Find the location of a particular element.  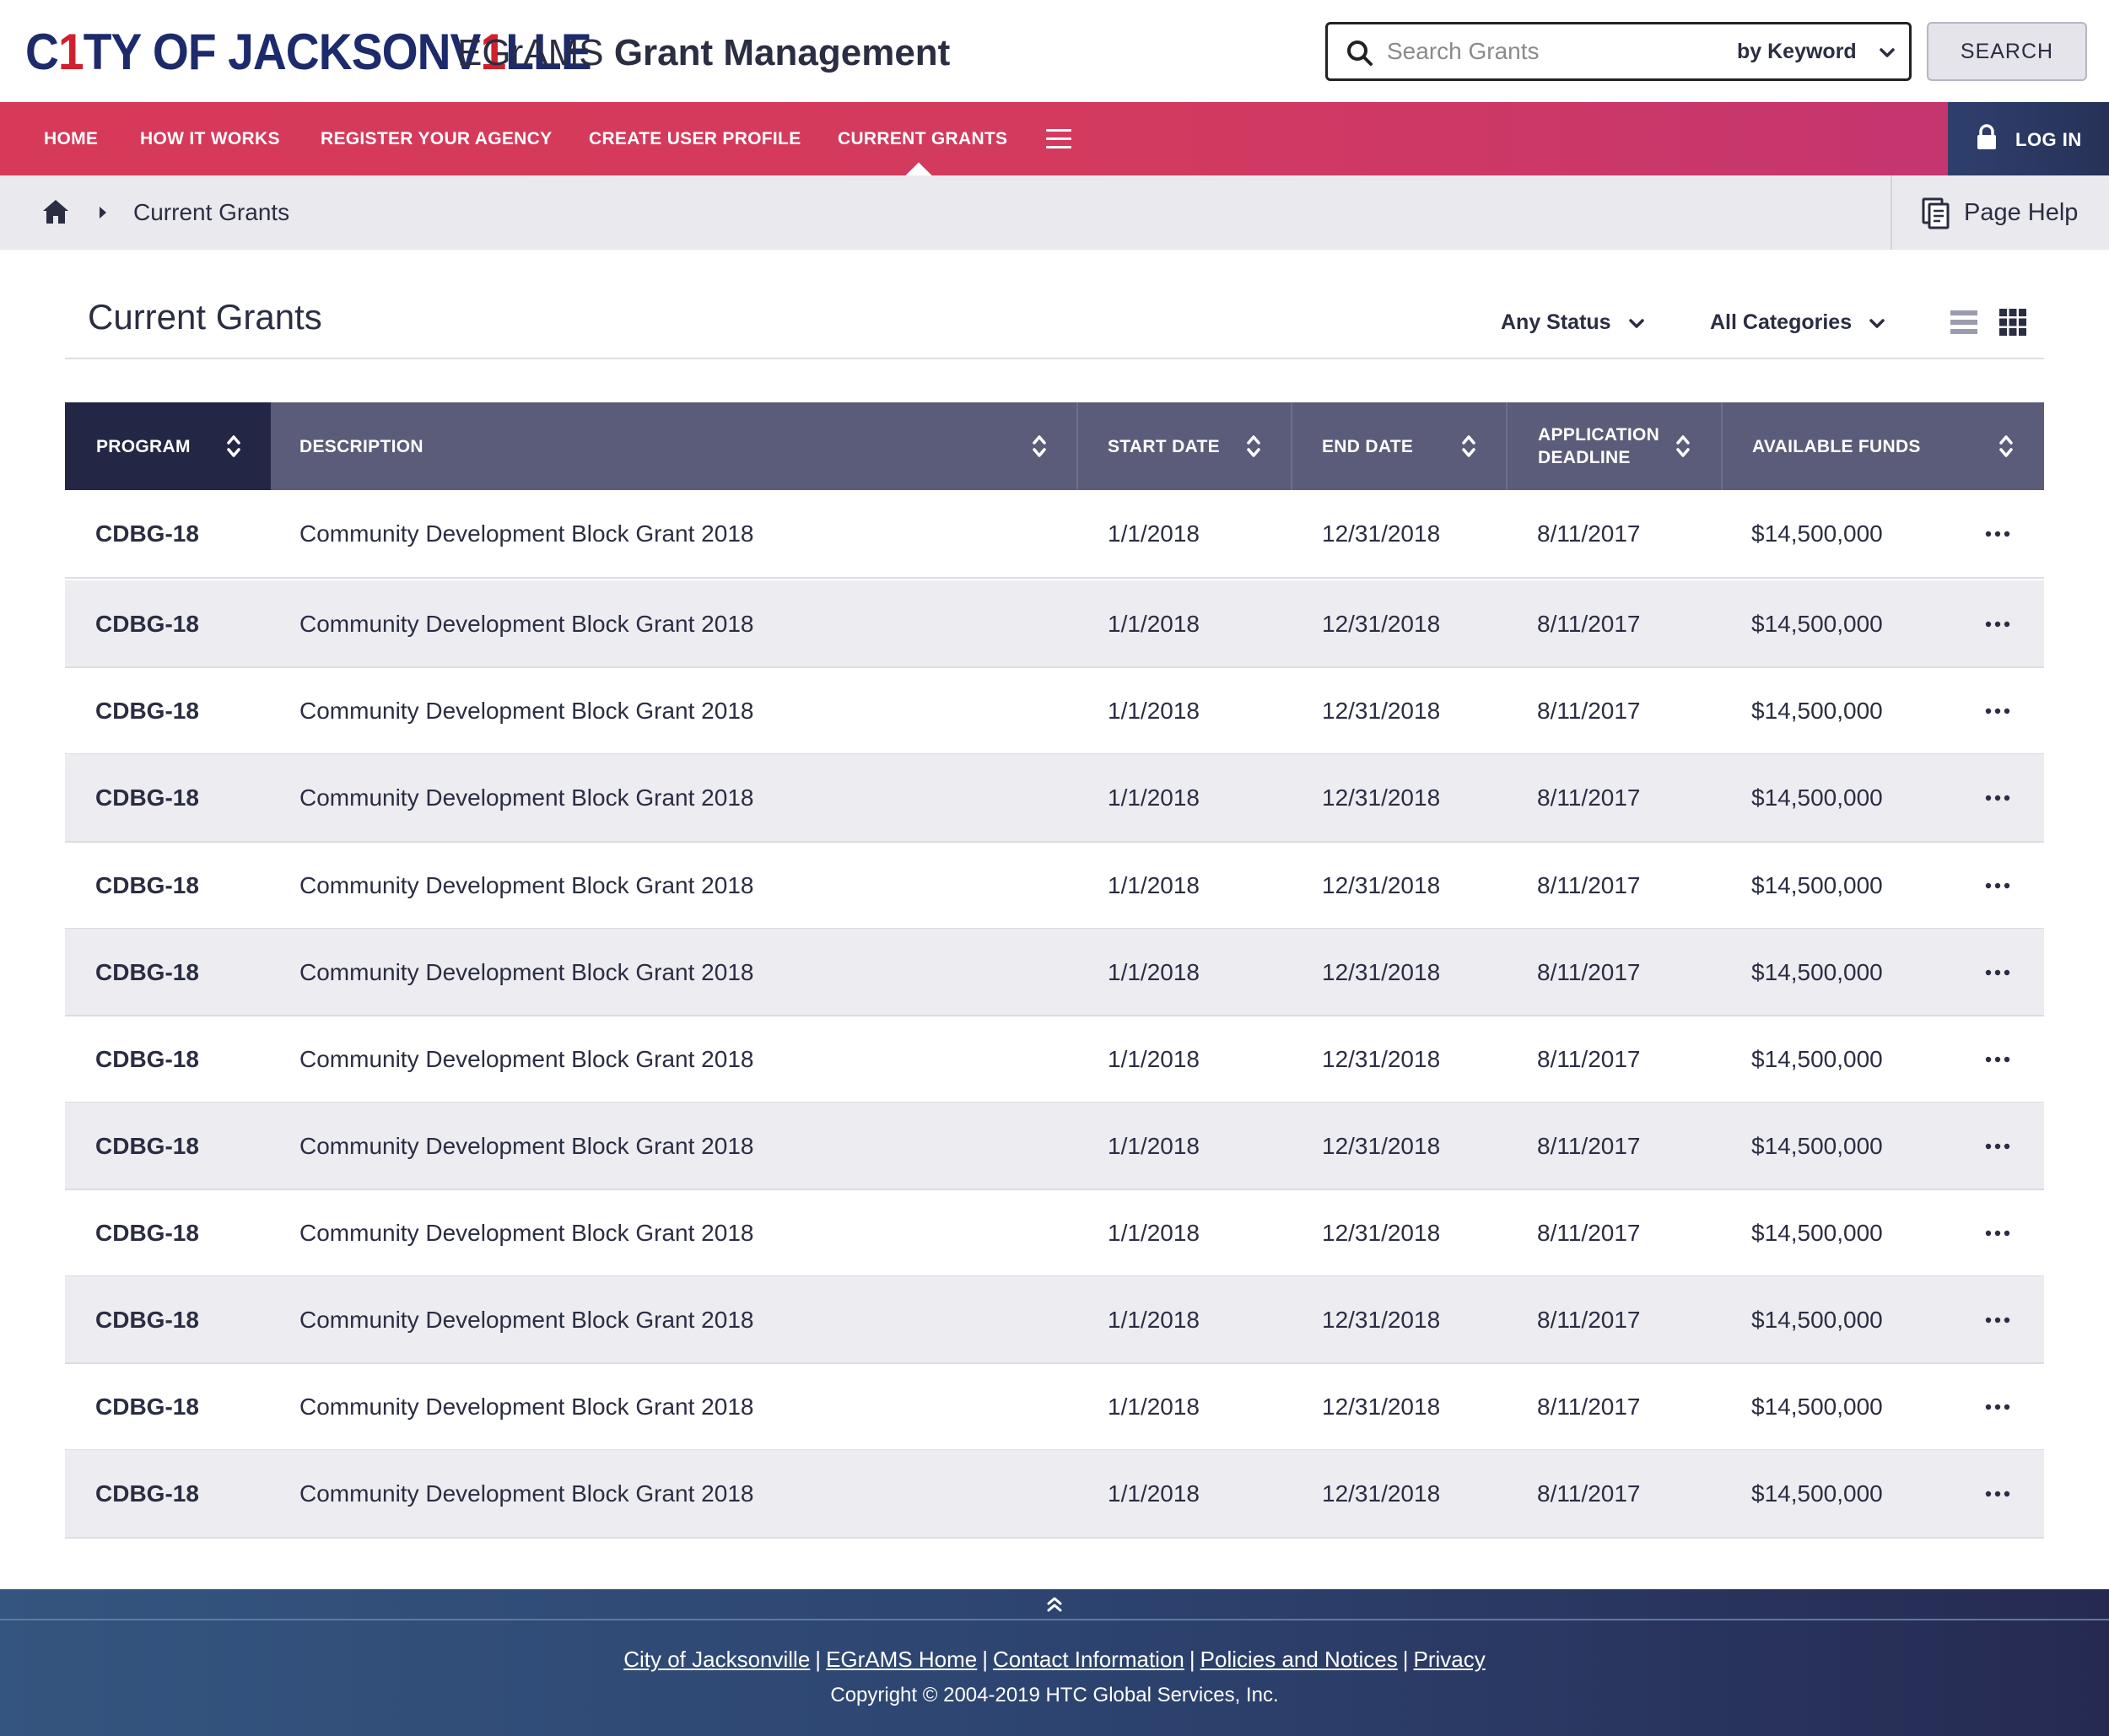

home-icon is located at coordinates (55, 212).